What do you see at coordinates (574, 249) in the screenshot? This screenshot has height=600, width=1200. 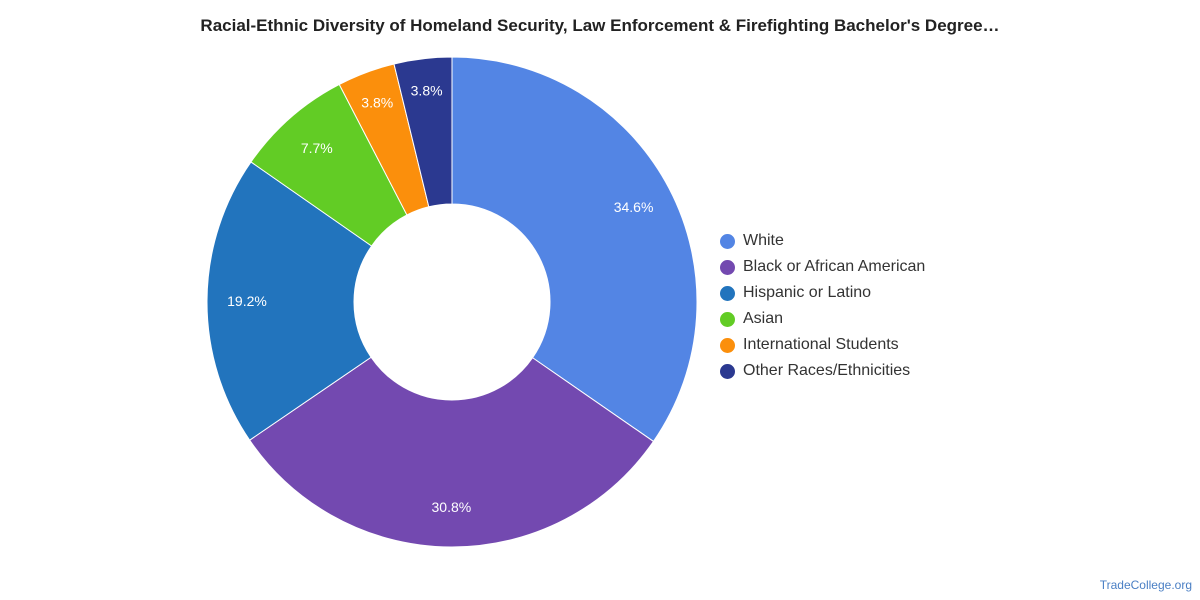 I see `slice-white` at bounding box center [574, 249].